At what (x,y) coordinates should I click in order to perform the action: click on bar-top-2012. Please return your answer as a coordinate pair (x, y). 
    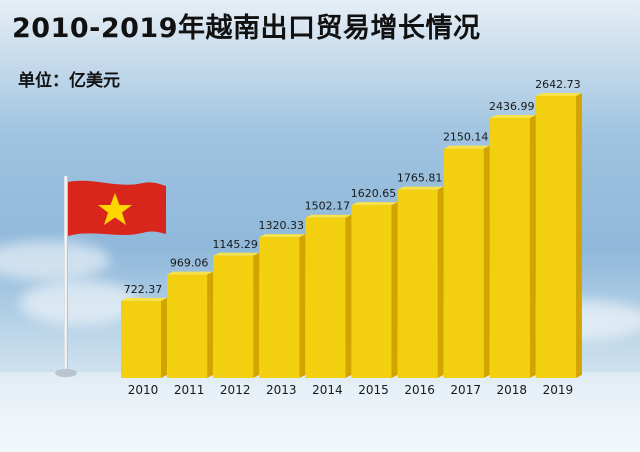
    Looking at the image, I should click on (236, 254).